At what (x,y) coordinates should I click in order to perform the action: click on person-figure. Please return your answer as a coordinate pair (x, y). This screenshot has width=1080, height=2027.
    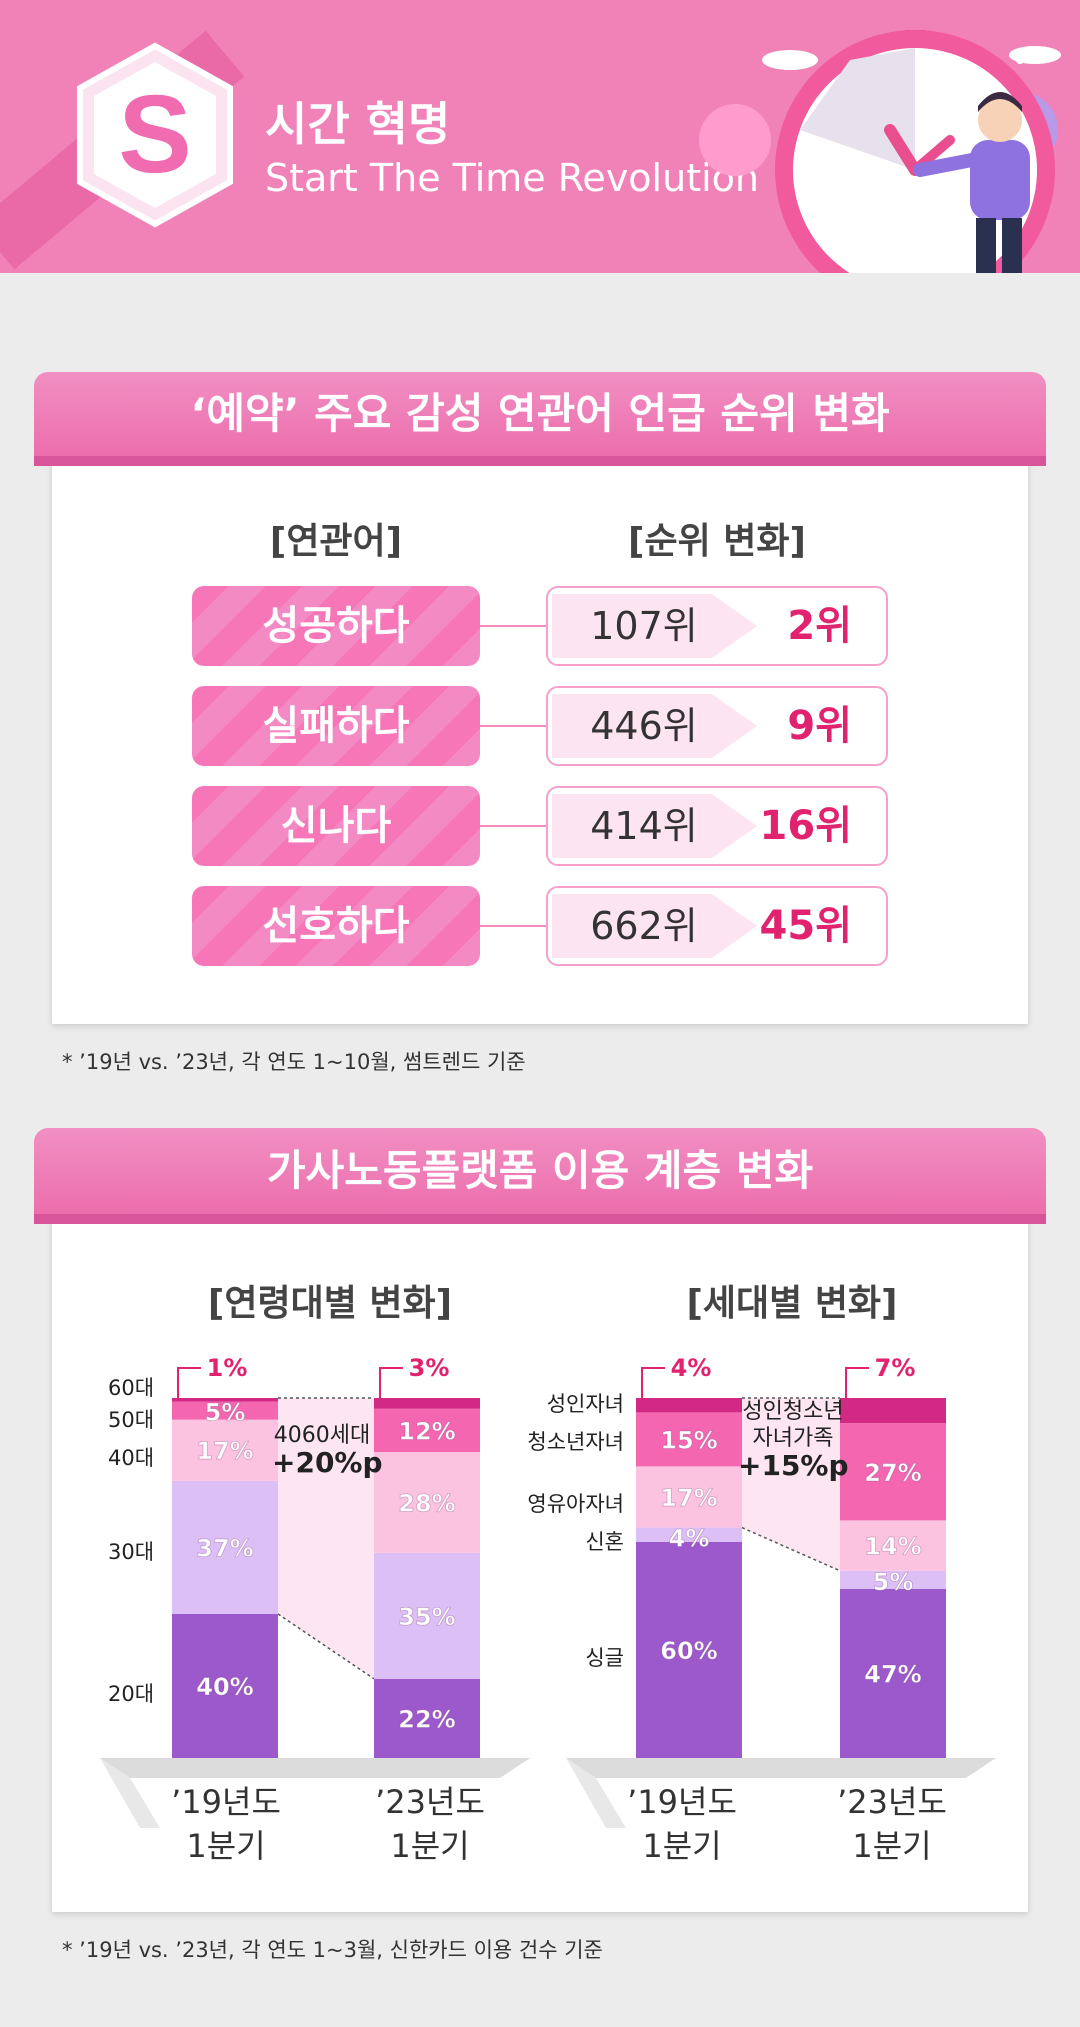
    Looking at the image, I should click on (1000, 180).